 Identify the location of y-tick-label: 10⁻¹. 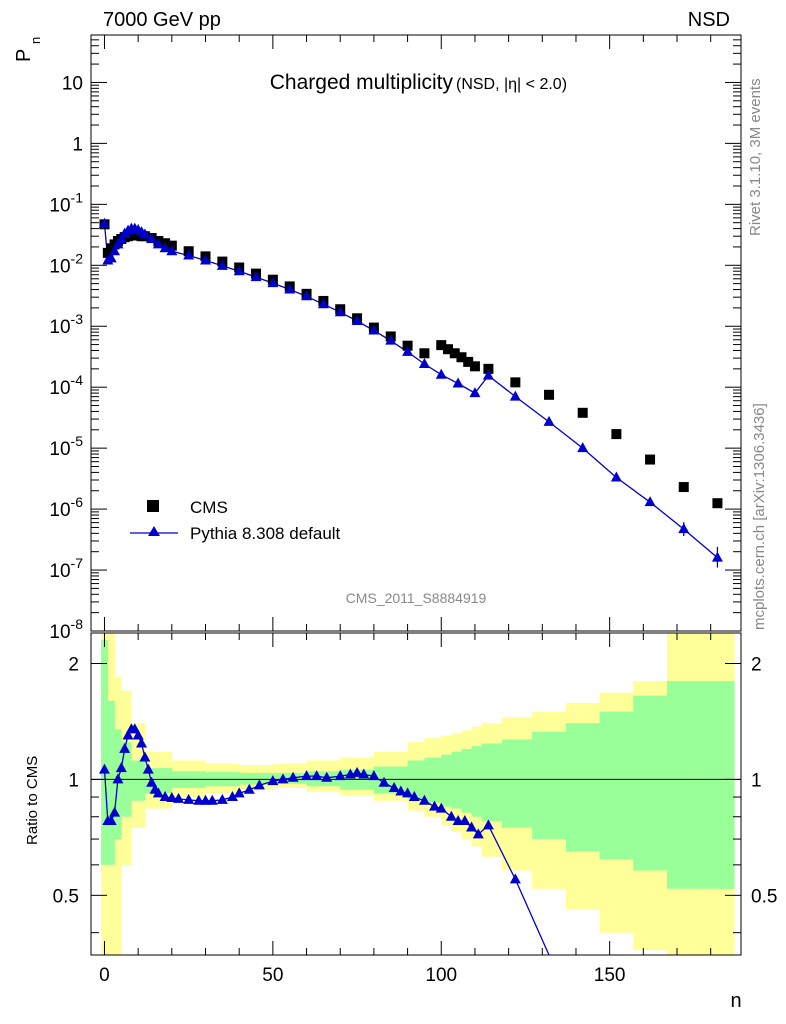
(66, 202).